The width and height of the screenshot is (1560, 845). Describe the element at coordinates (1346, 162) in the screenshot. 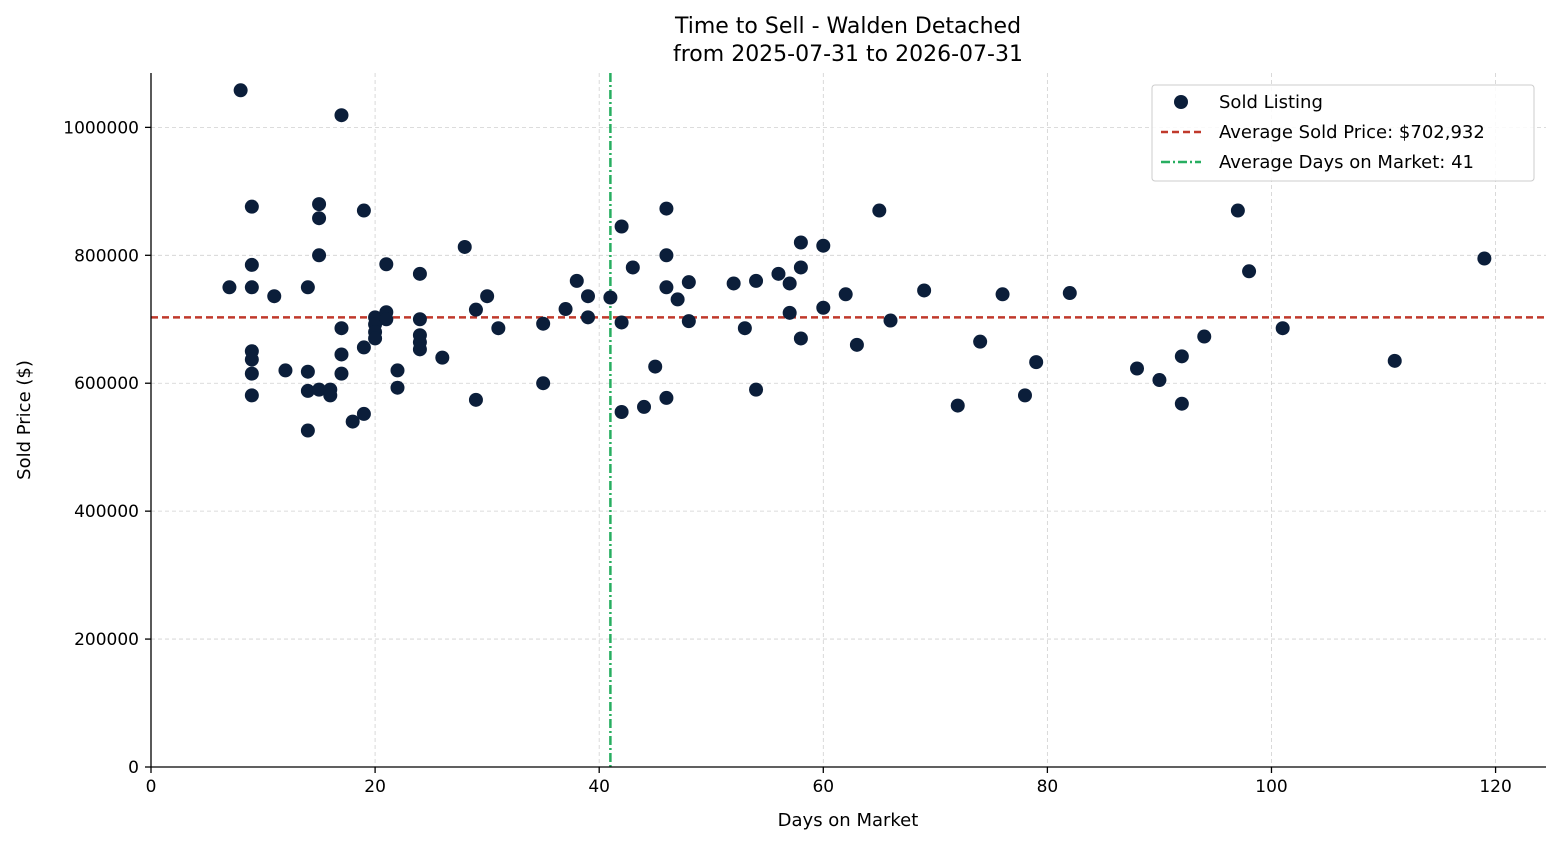

I see `legend-label-average-days: Average Days on Market: 41` at that location.